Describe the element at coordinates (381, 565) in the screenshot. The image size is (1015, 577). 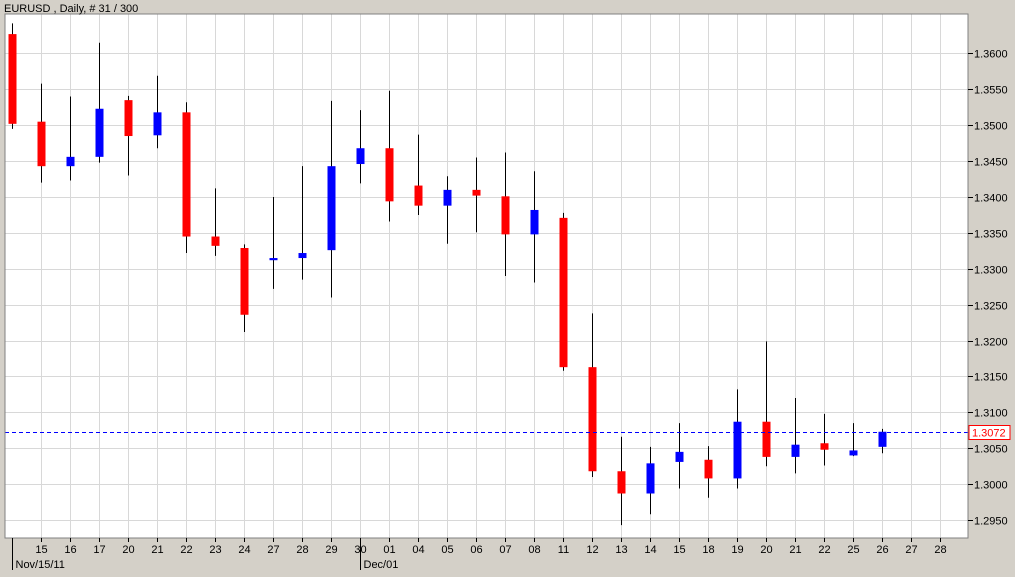
I see `date-label: Dec/01` at that location.